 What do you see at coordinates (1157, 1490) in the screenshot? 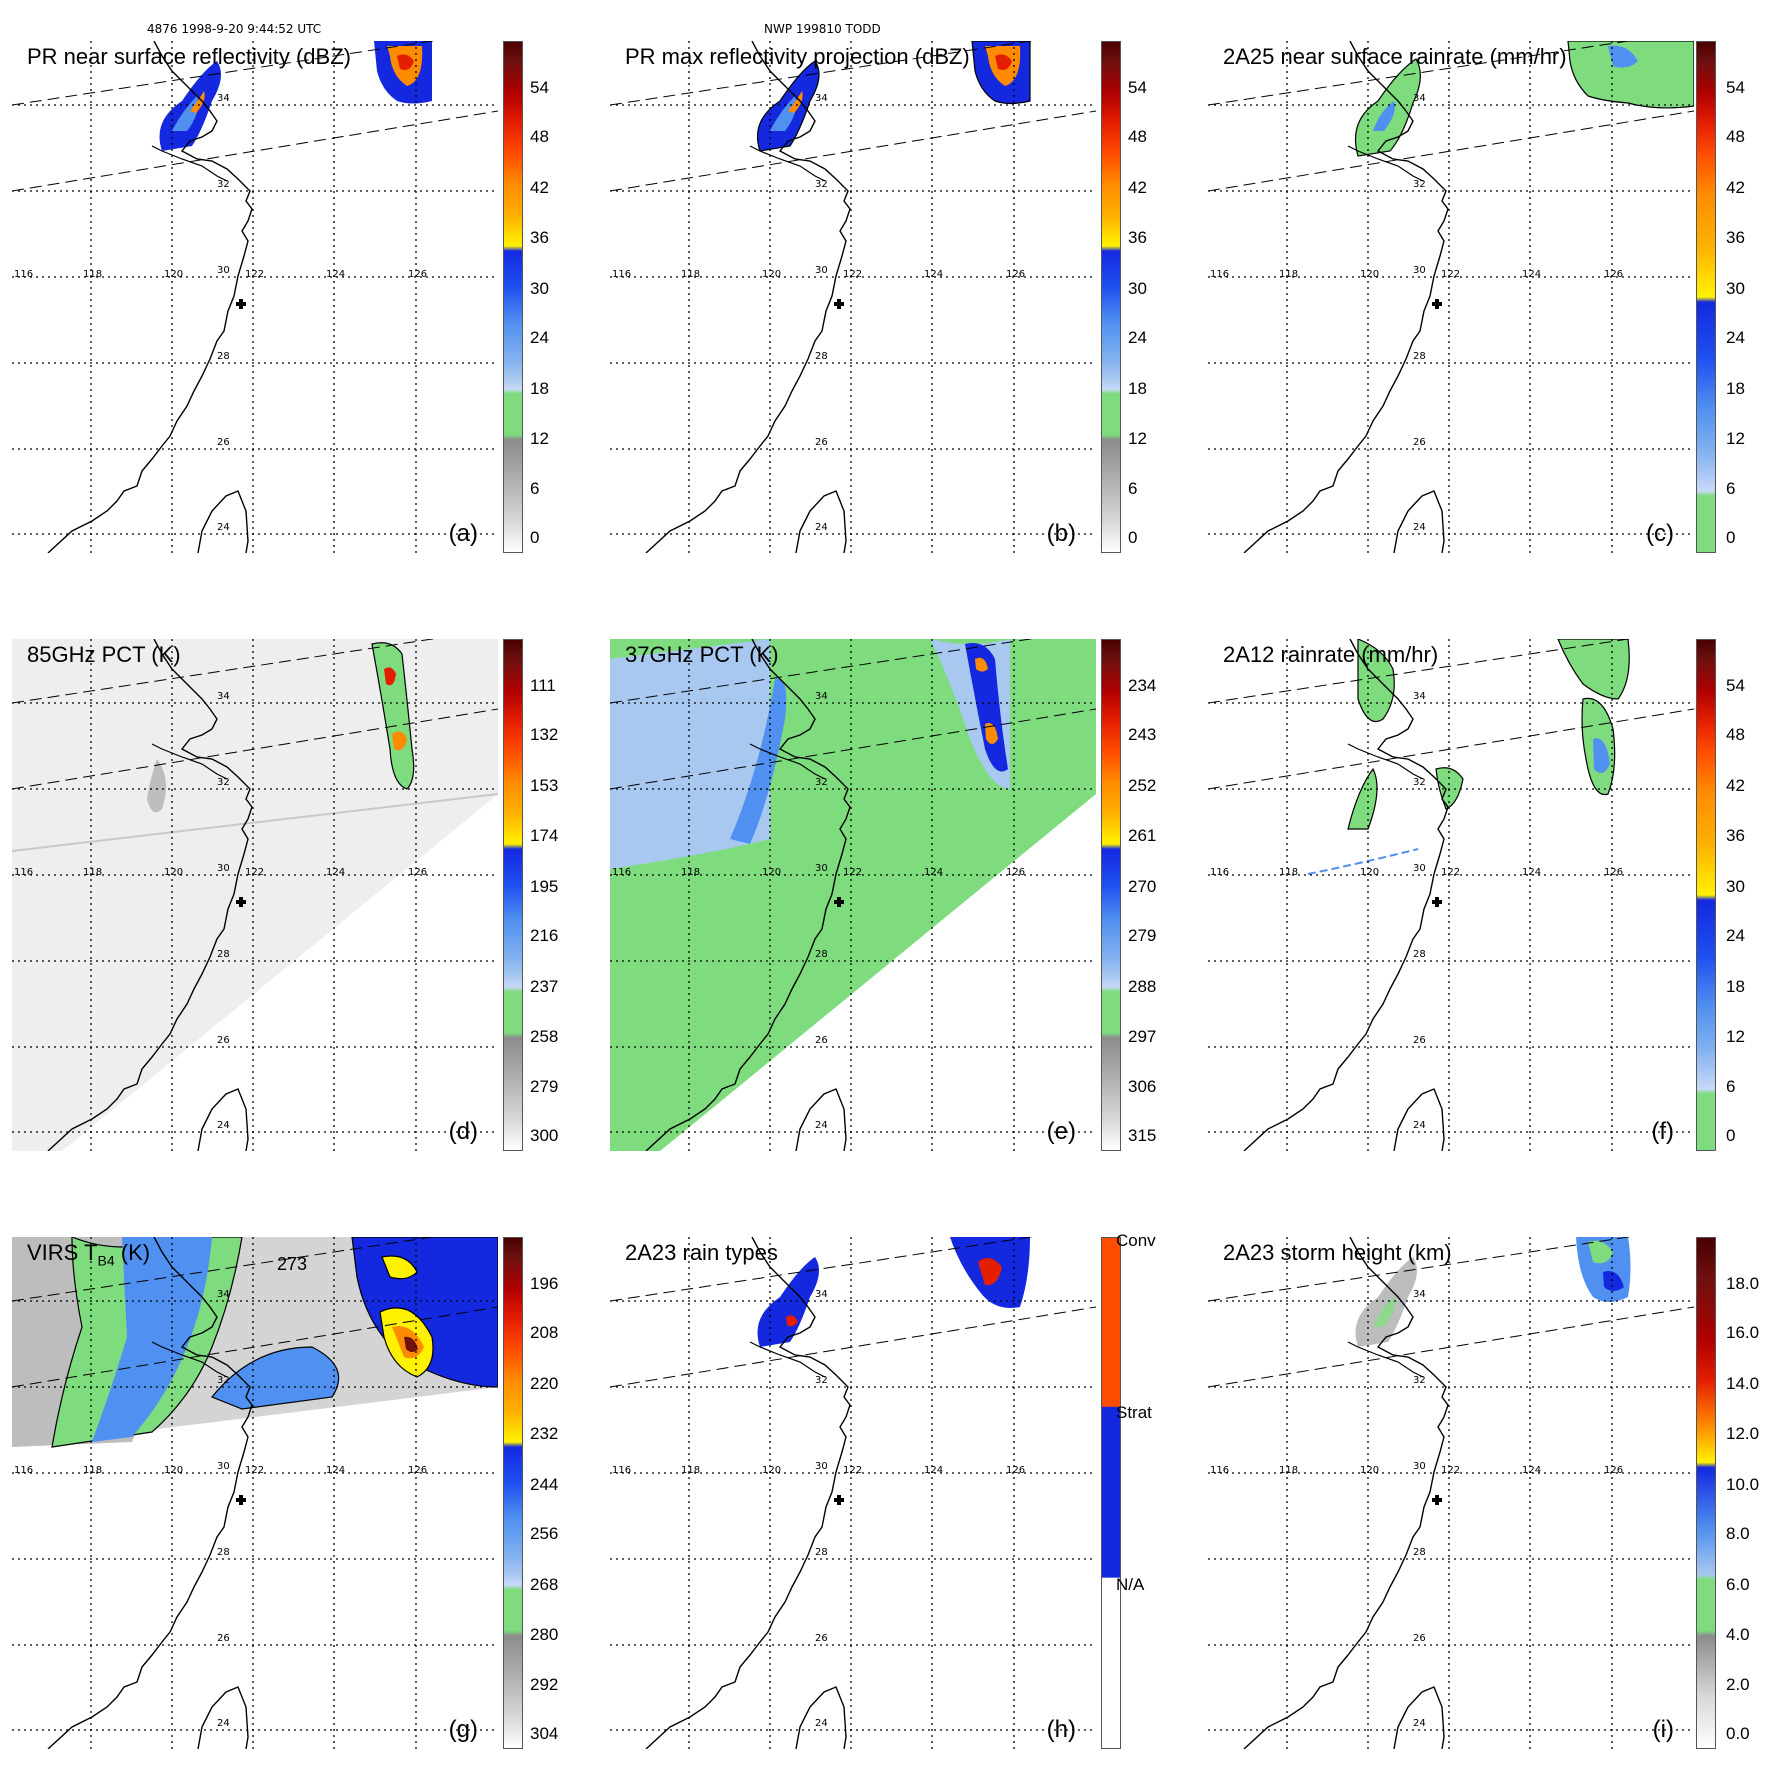
I see `colorbar-ticks: Conv Strat N/A` at bounding box center [1157, 1490].